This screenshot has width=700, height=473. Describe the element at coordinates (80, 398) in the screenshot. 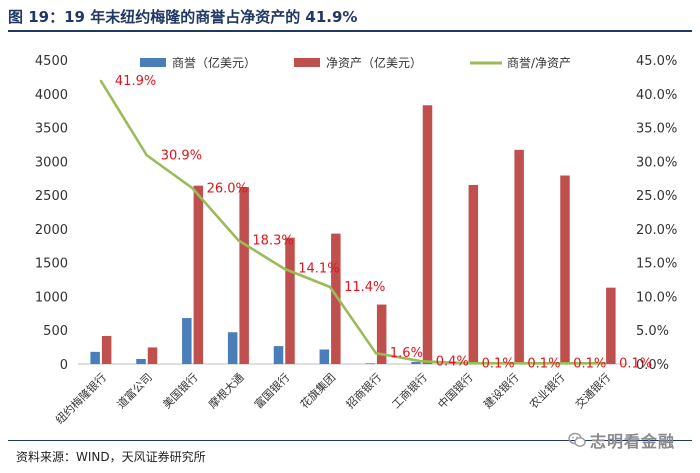

I see `category-label: 纽约梅隆银行` at that location.